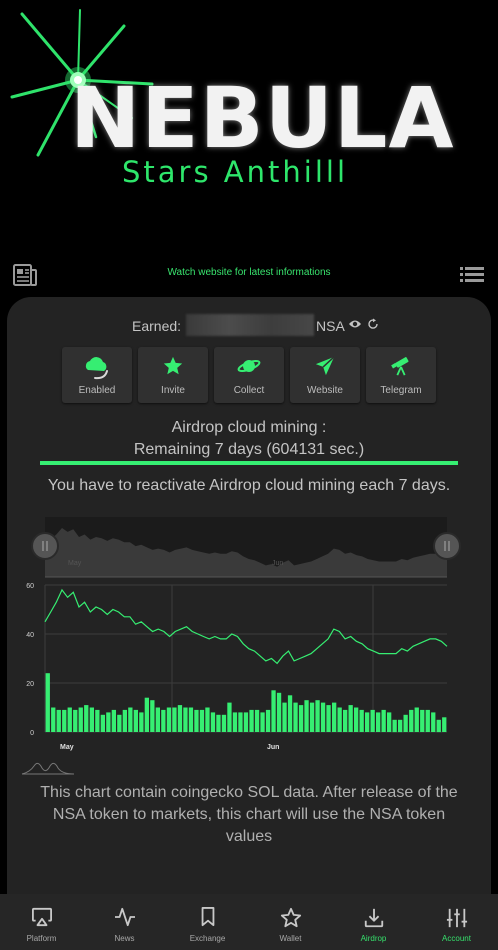  I want to click on sparkline-logo-icon, so click(48, 768).